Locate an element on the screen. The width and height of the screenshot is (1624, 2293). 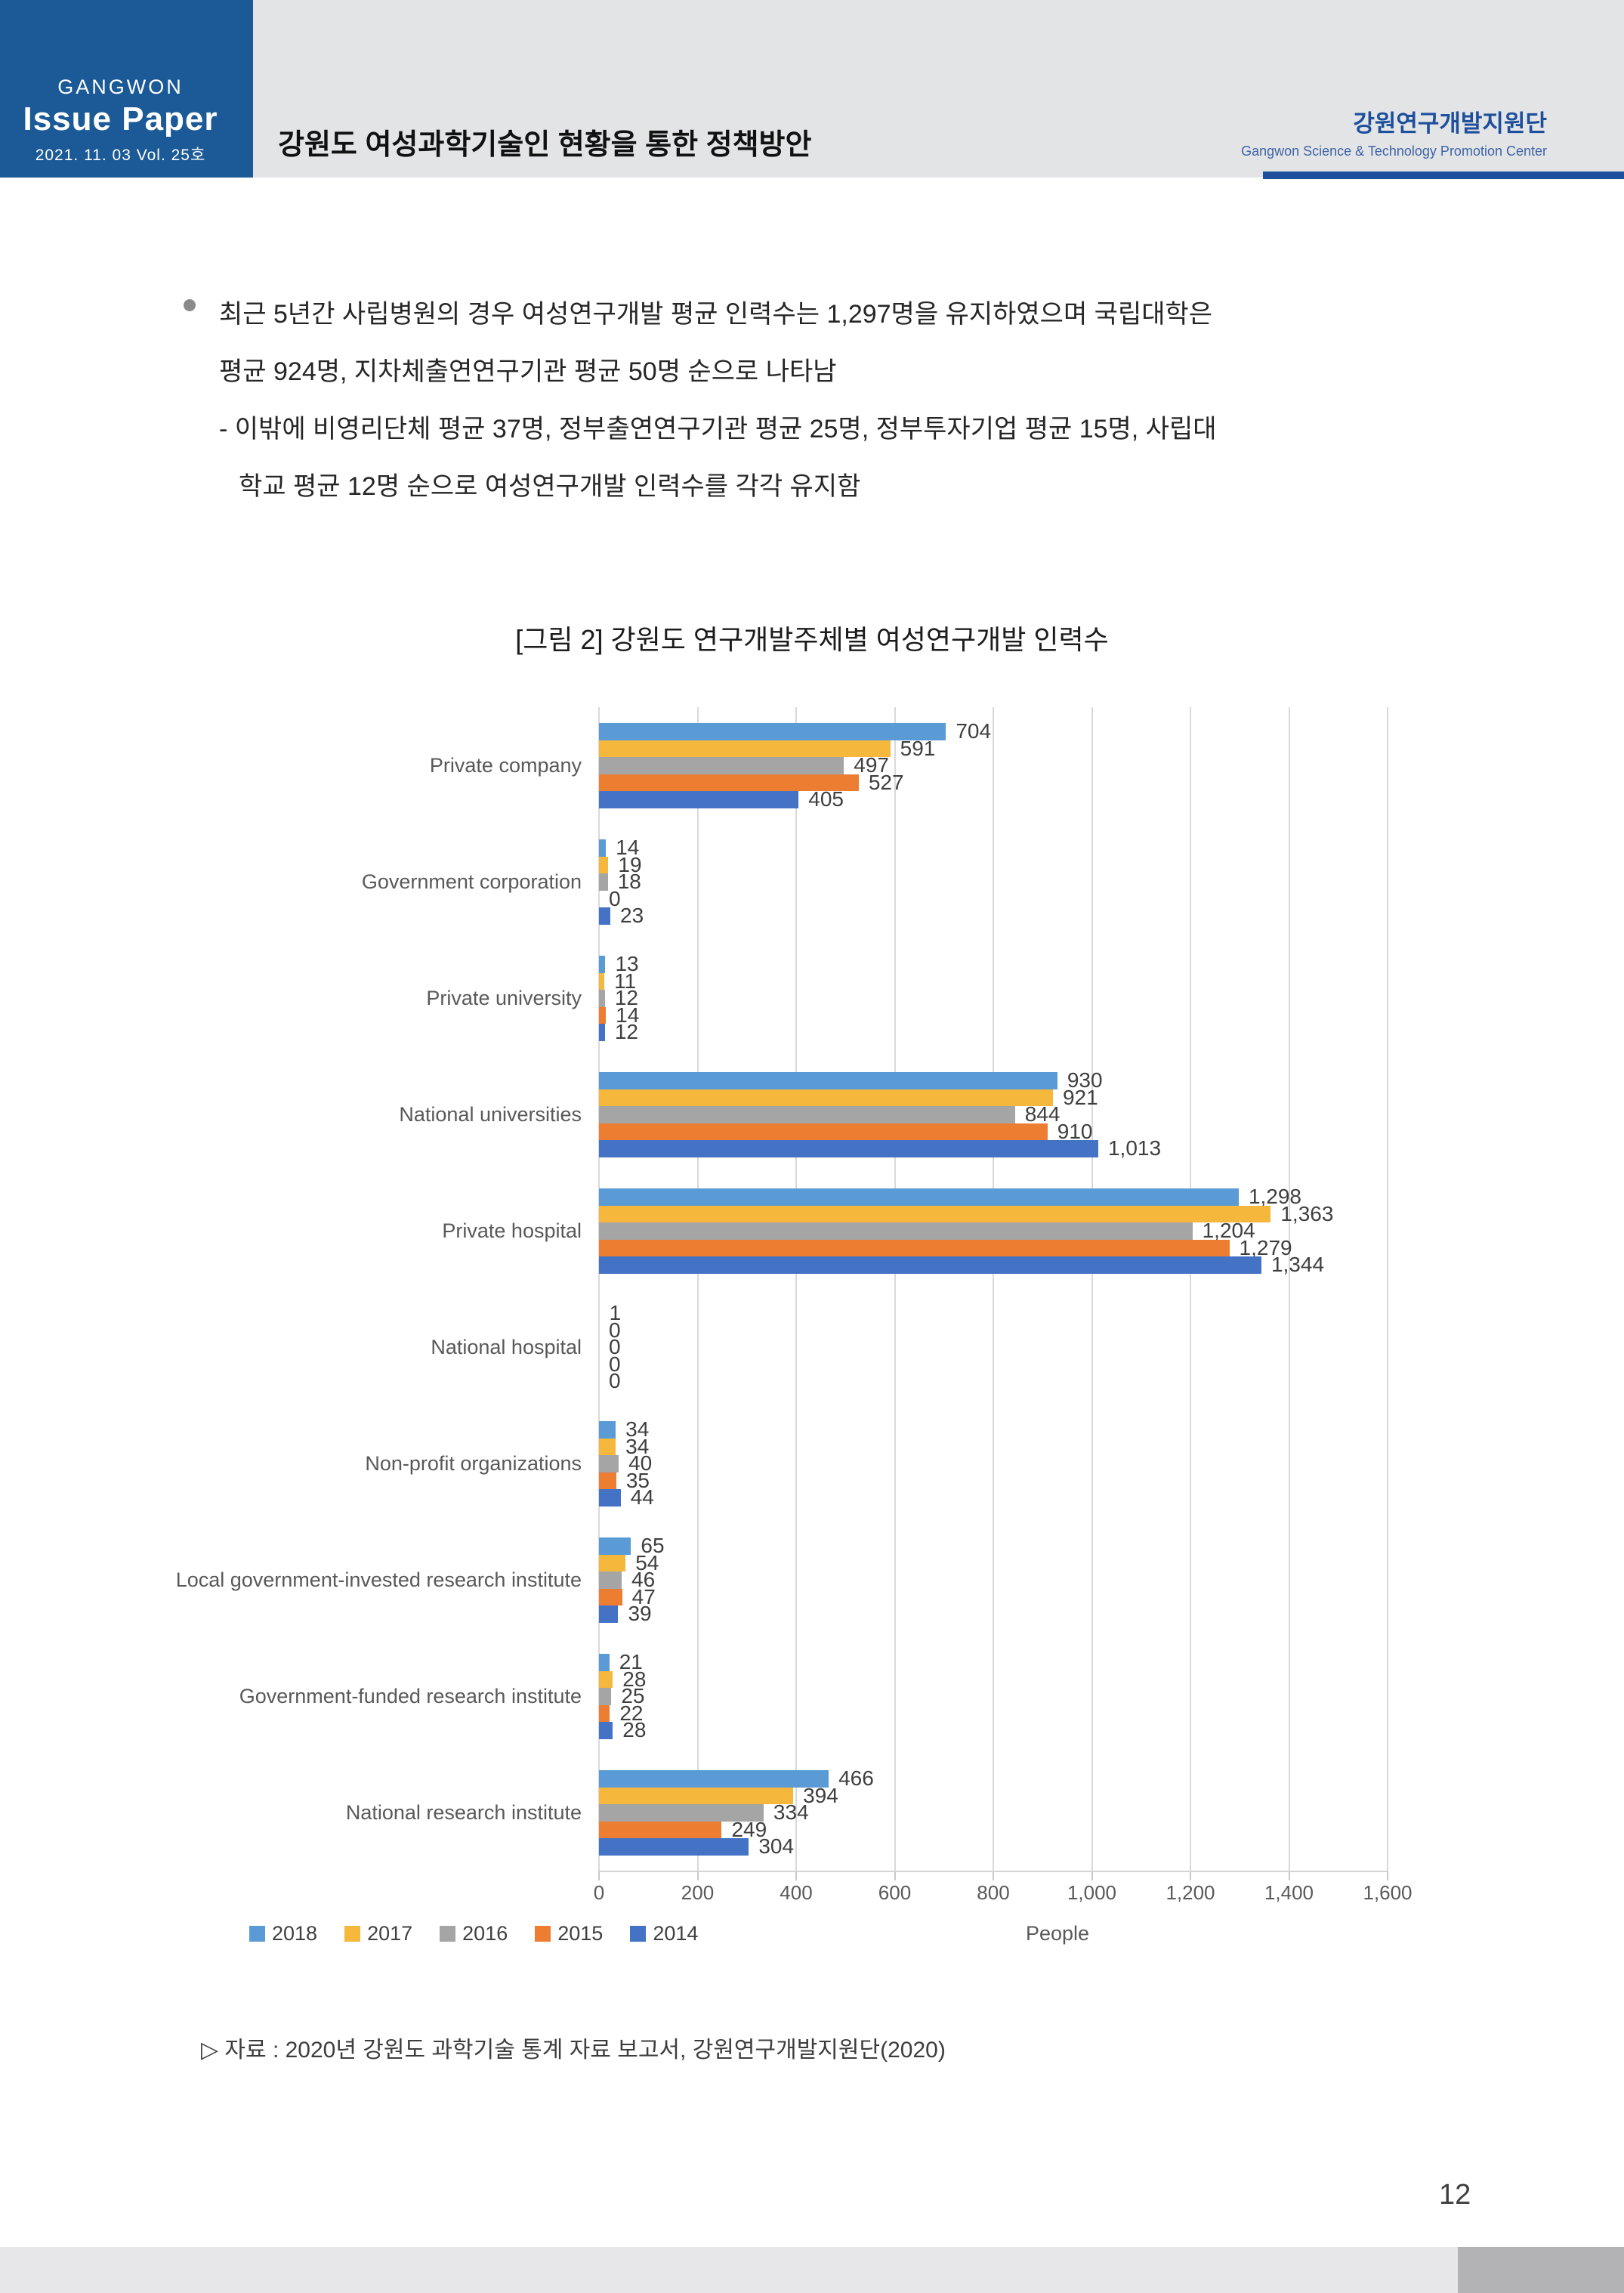
bar-value-label: 921 is located at coordinates (1080, 1097).